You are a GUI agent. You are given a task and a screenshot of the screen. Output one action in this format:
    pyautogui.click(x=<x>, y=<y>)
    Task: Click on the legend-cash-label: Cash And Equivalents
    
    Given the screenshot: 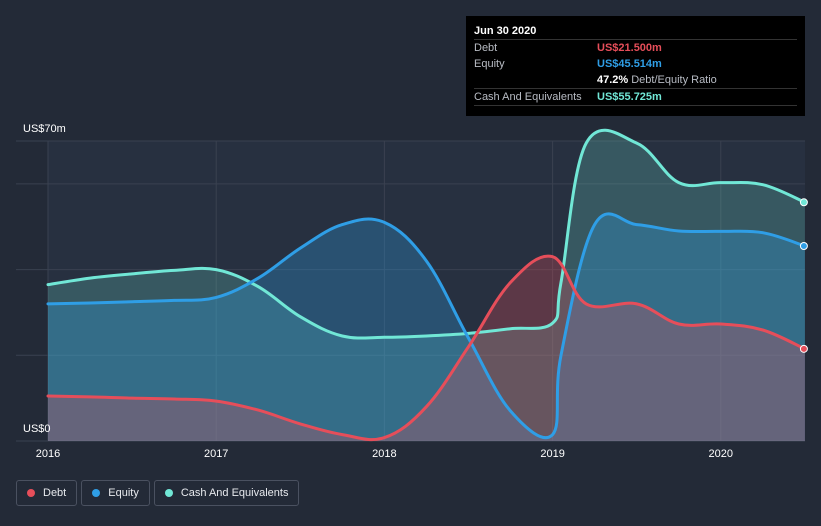 What is the action you would take?
    pyautogui.click(x=234, y=493)
    